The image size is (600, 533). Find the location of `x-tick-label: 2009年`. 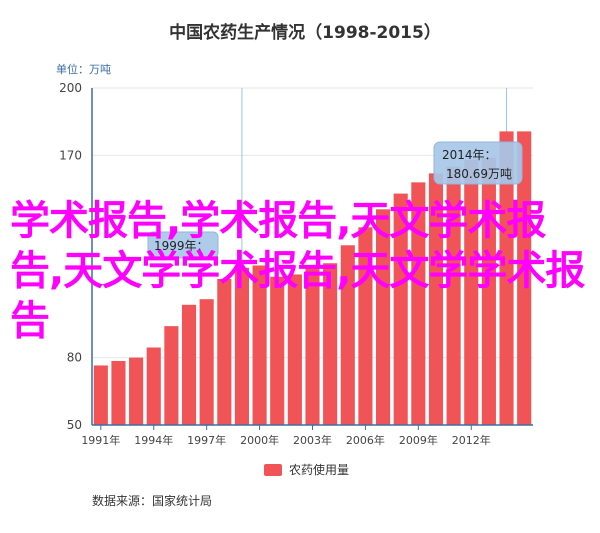

x-tick-label: 2009年 is located at coordinates (418, 440).